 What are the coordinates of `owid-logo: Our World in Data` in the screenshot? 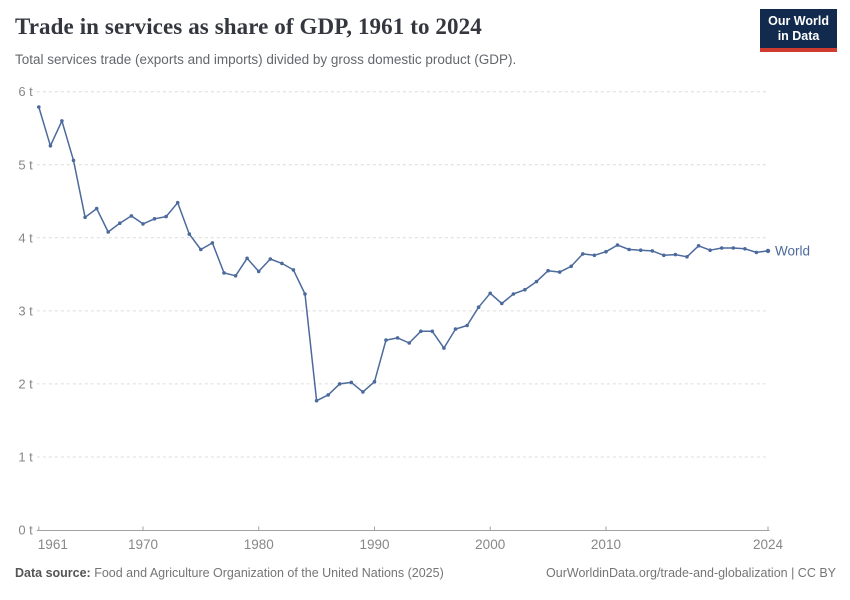 It's located at (798, 30).